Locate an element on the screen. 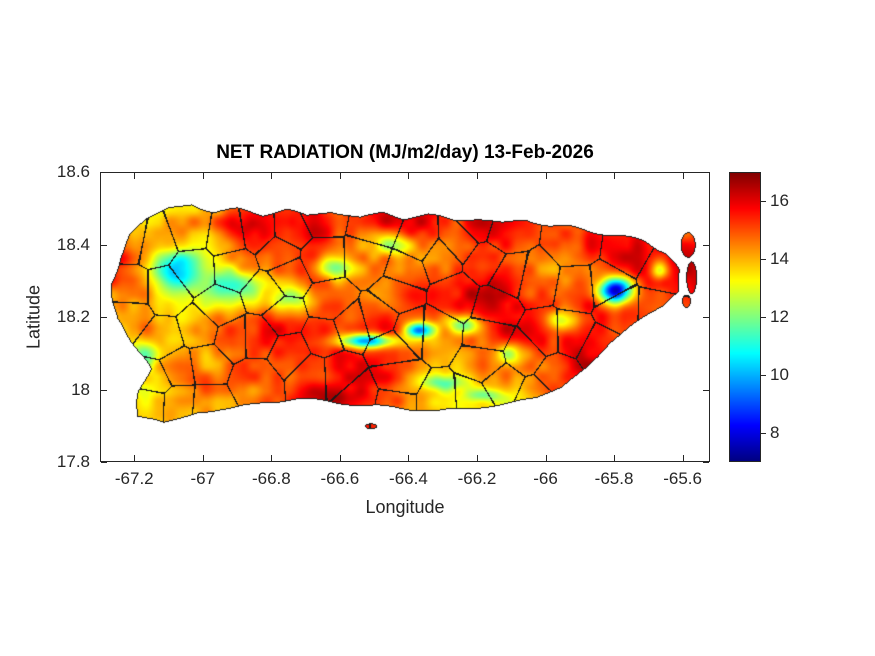 The image size is (875, 656). x-tick-label: -66 is located at coordinates (545, 478).